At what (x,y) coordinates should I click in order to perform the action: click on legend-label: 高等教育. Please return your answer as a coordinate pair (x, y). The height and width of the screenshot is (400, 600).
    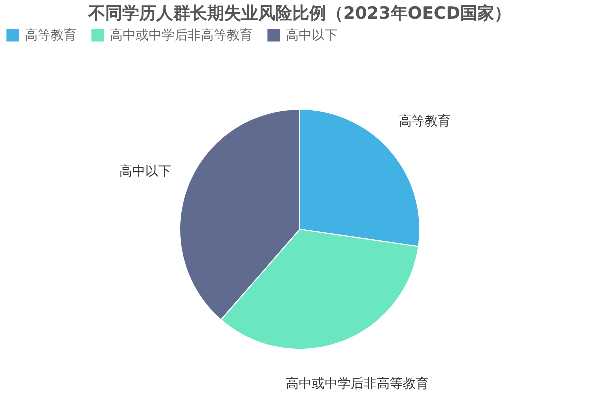
    Looking at the image, I should click on (51, 35).